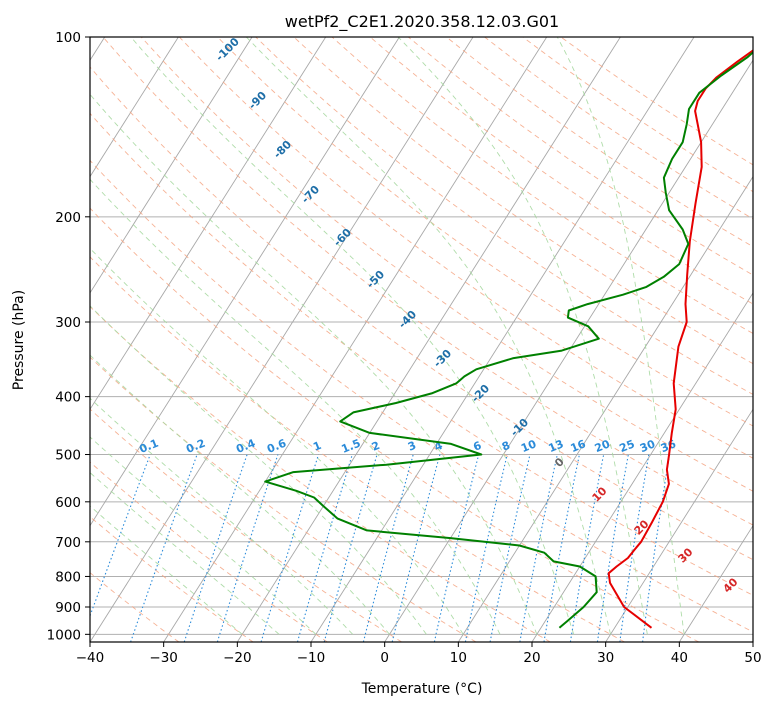 The height and width of the screenshot is (708, 775). What do you see at coordinates (419, 654) in the screenshot?
I see `x-axis: −40 −30 −20 −10 0 10 20 30 40 50` at bounding box center [419, 654].